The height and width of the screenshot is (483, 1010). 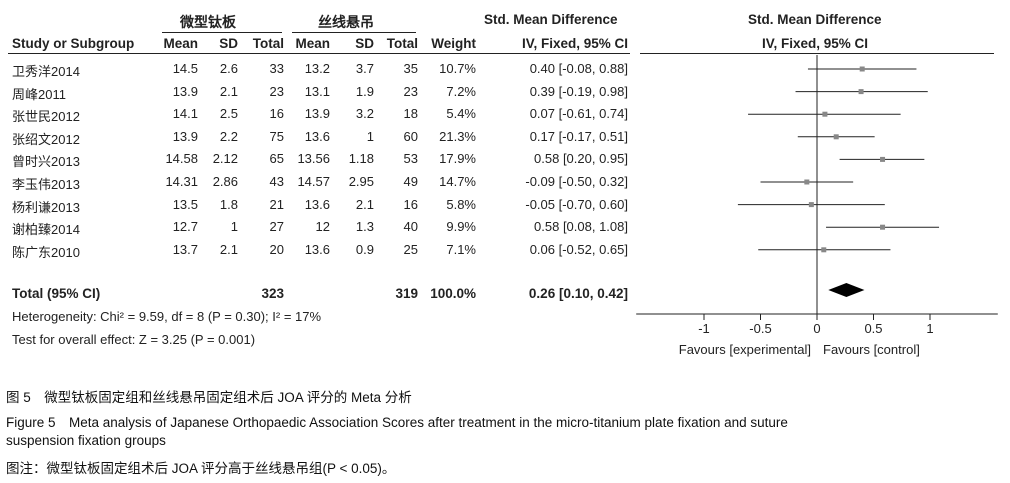 I want to click on row-sd1: 1, so click(x=234, y=227).